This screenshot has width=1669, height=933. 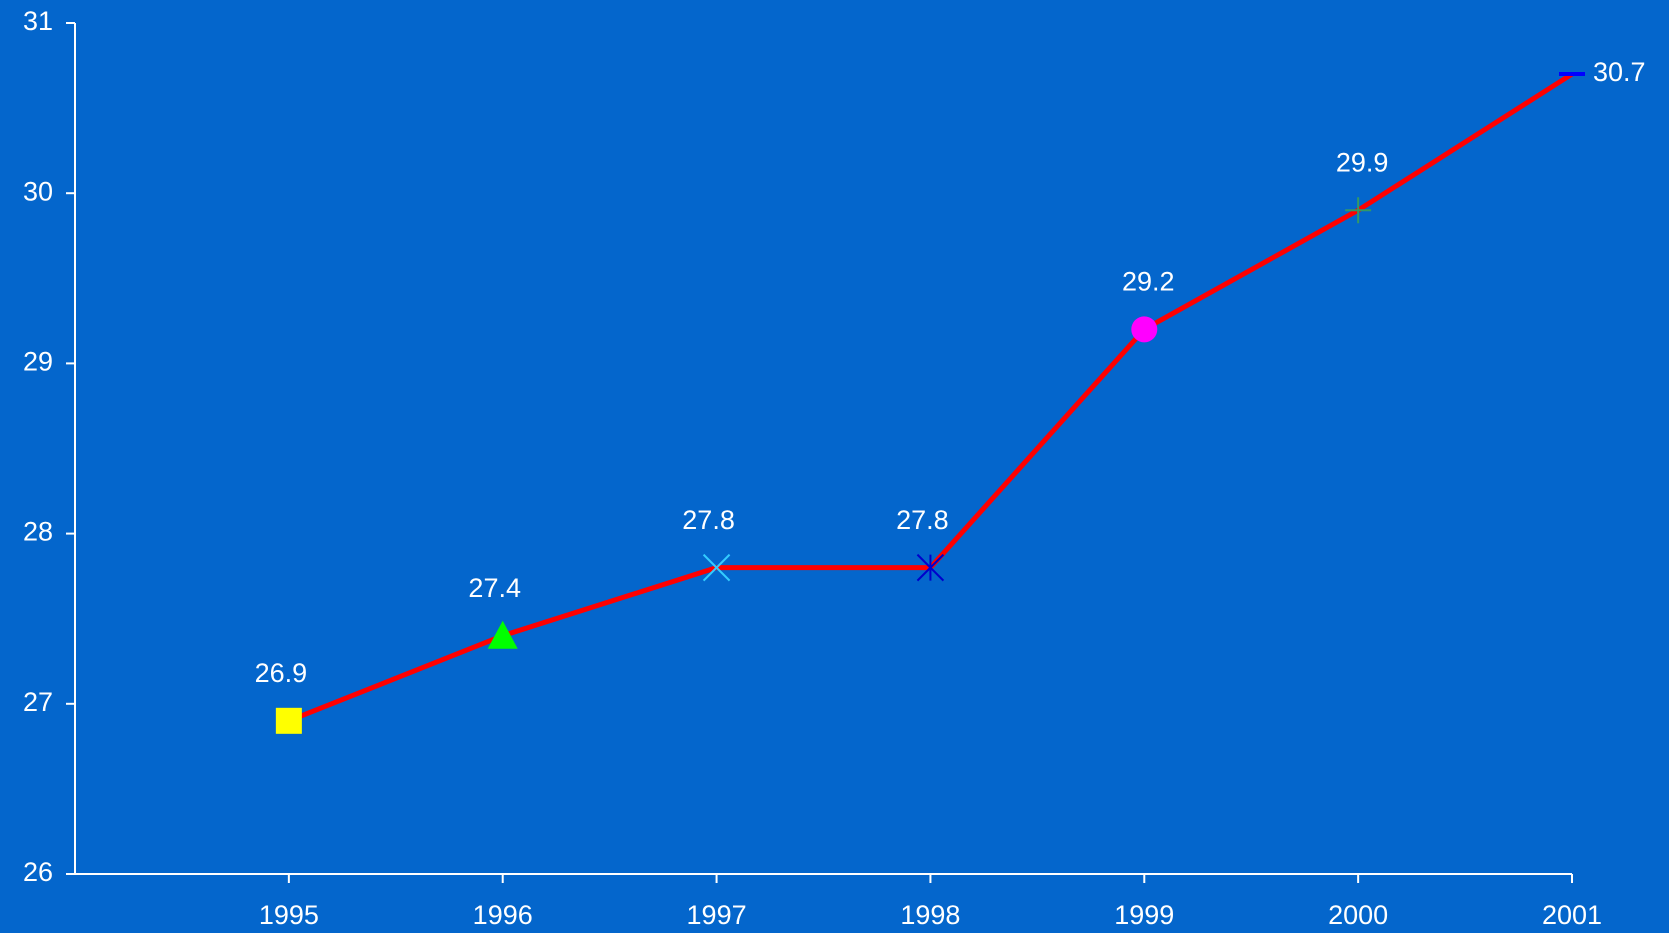 What do you see at coordinates (38, 362) in the screenshot?
I see `y-tick-label: 29` at bounding box center [38, 362].